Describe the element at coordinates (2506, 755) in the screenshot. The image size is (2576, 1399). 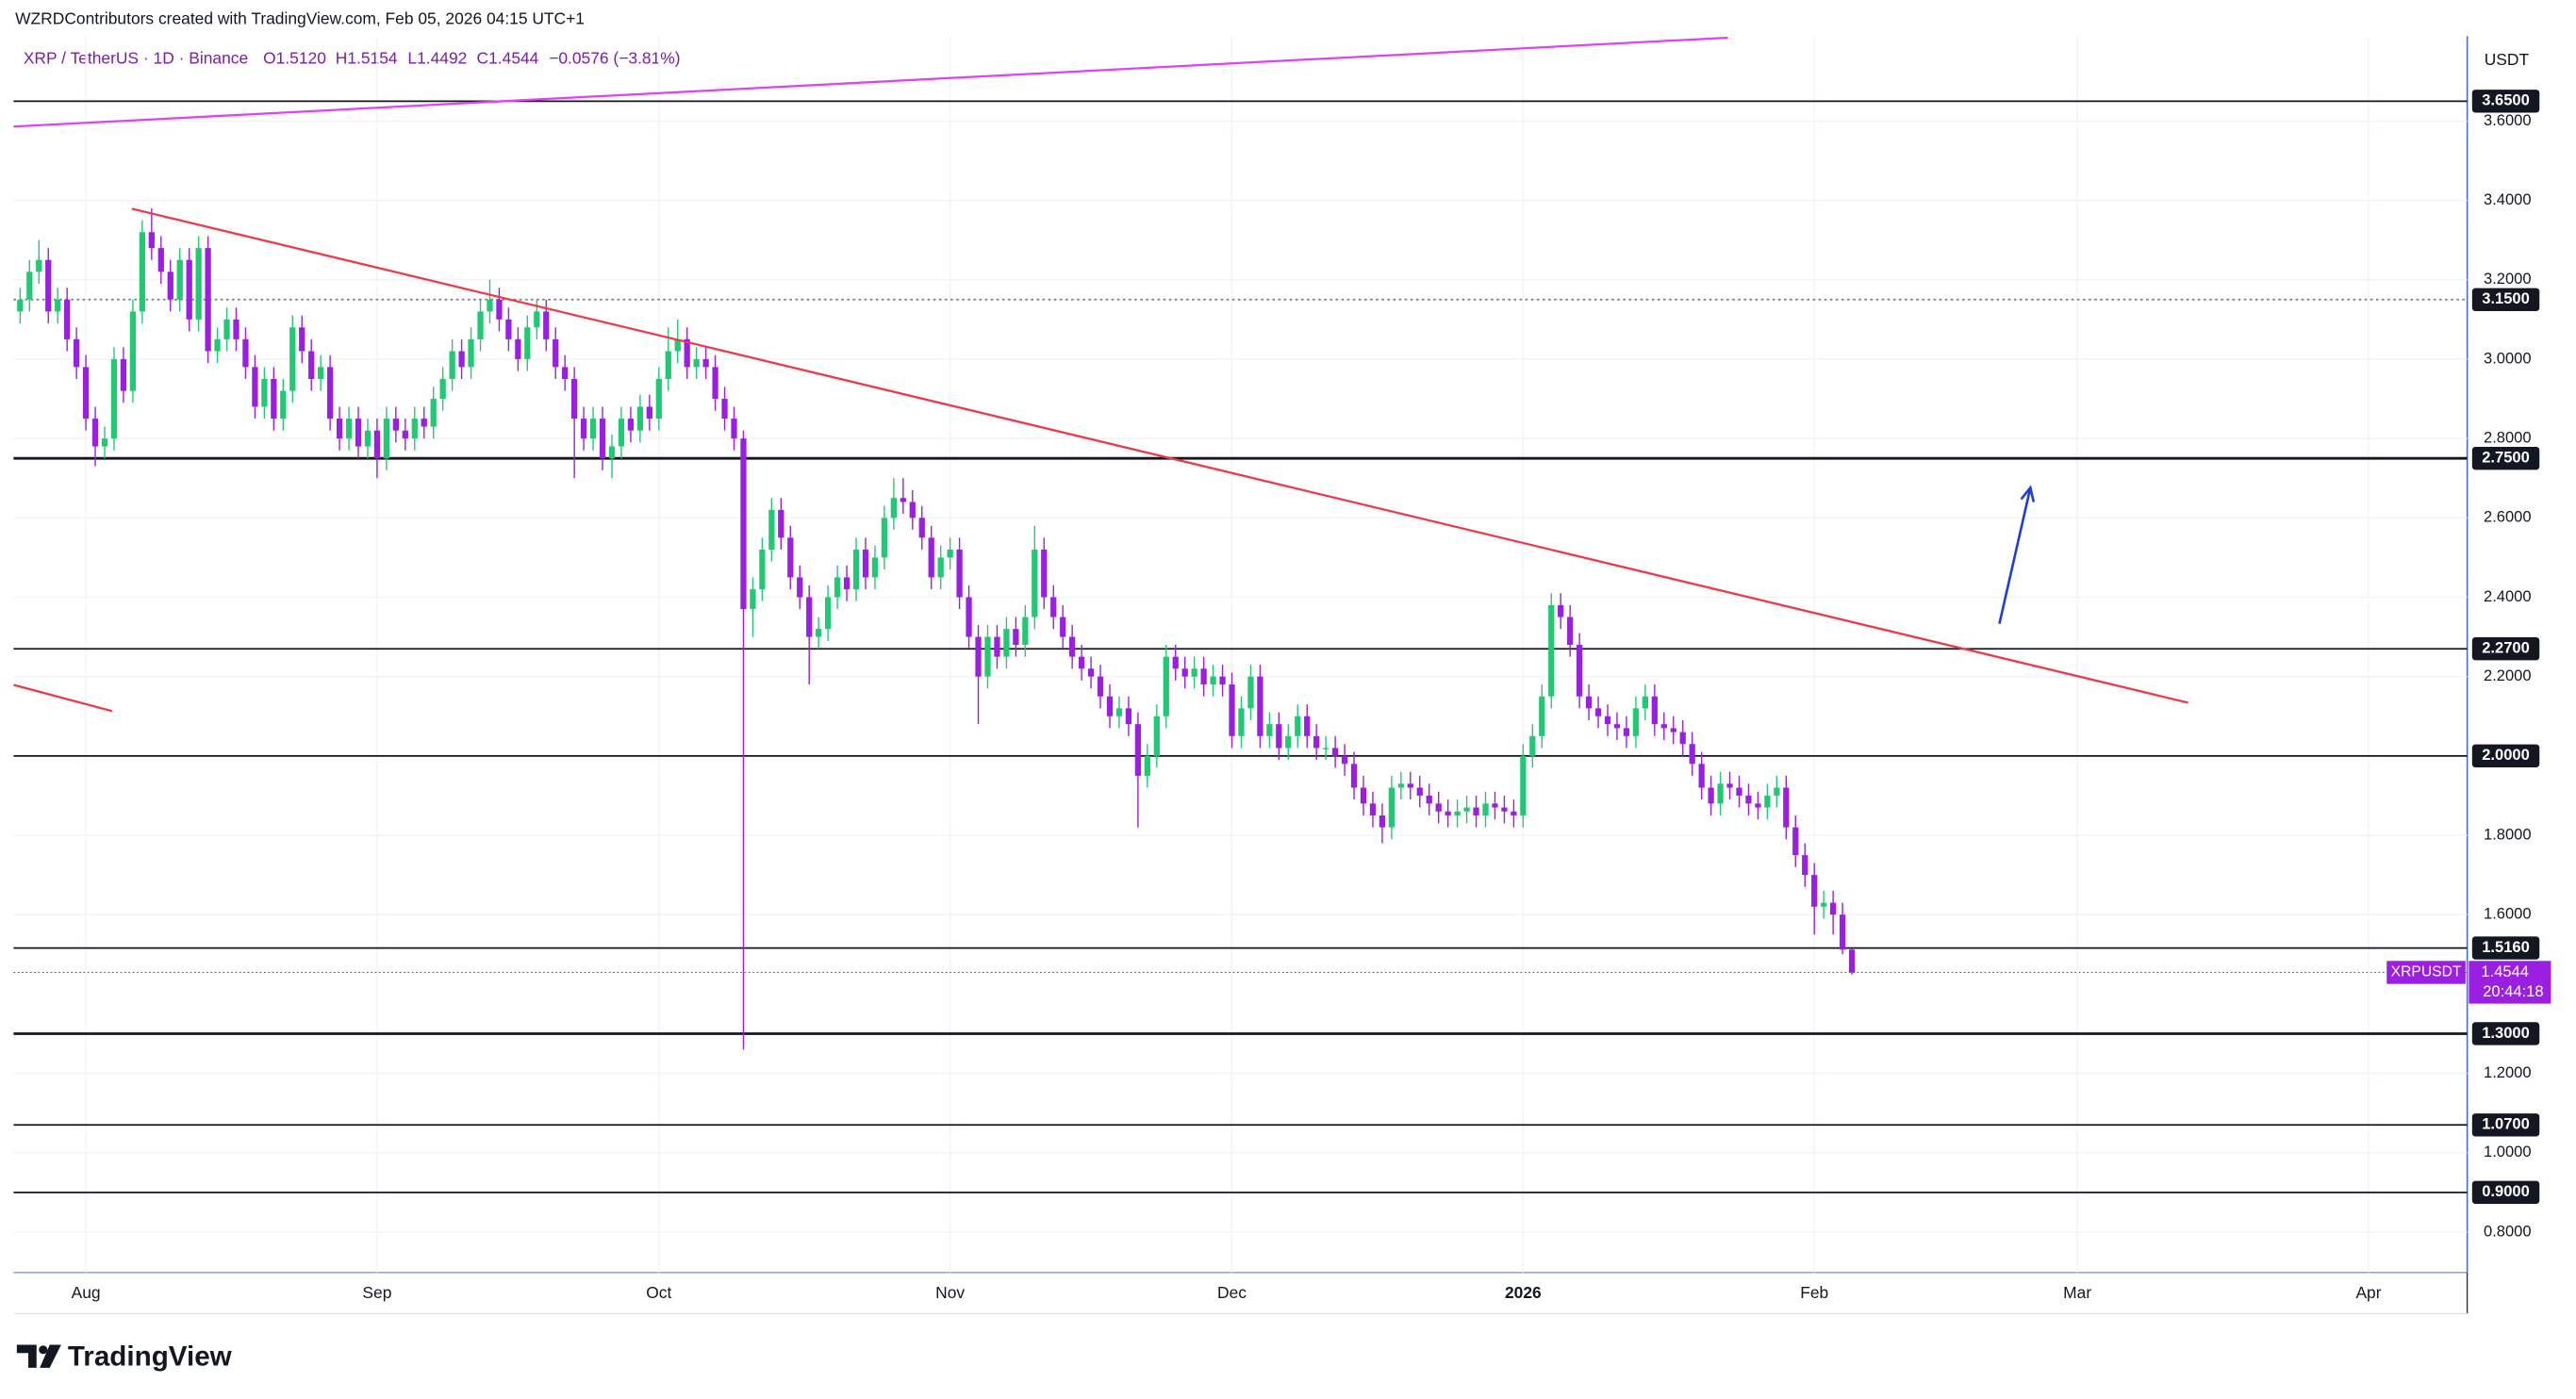
I see `level-label: 2.0000` at that location.